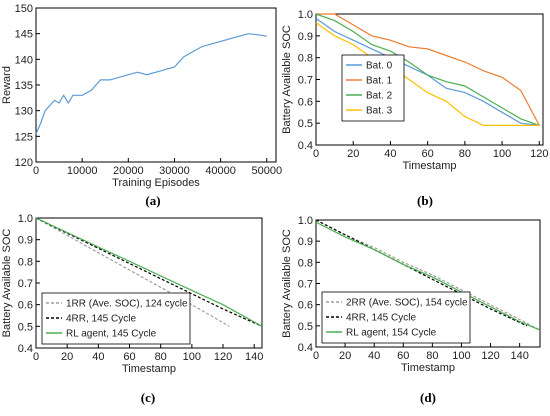 The height and width of the screenshot is (416, 550). I want to click on y-axis-label-c: Battery Available SOC, so click(7, 283).